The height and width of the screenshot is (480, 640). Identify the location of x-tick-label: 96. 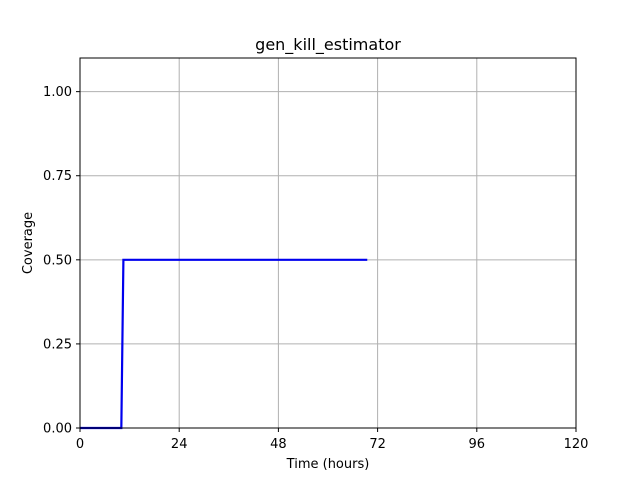
(477, 444).